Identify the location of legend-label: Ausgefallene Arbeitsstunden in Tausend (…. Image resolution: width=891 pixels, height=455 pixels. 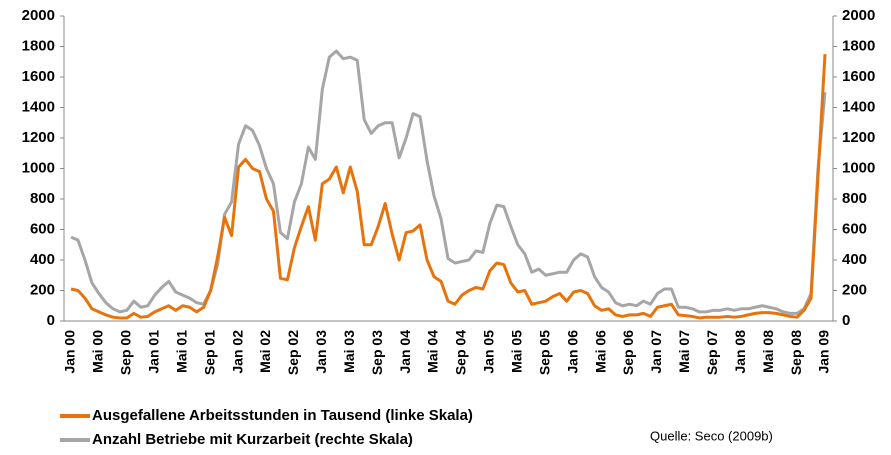
(282, 415).